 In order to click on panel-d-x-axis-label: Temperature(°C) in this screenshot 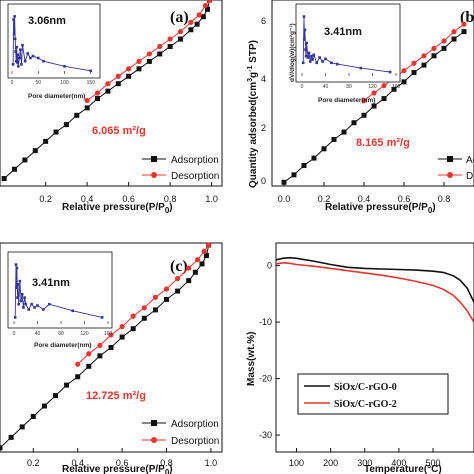, I will do `click(403, 469)`.